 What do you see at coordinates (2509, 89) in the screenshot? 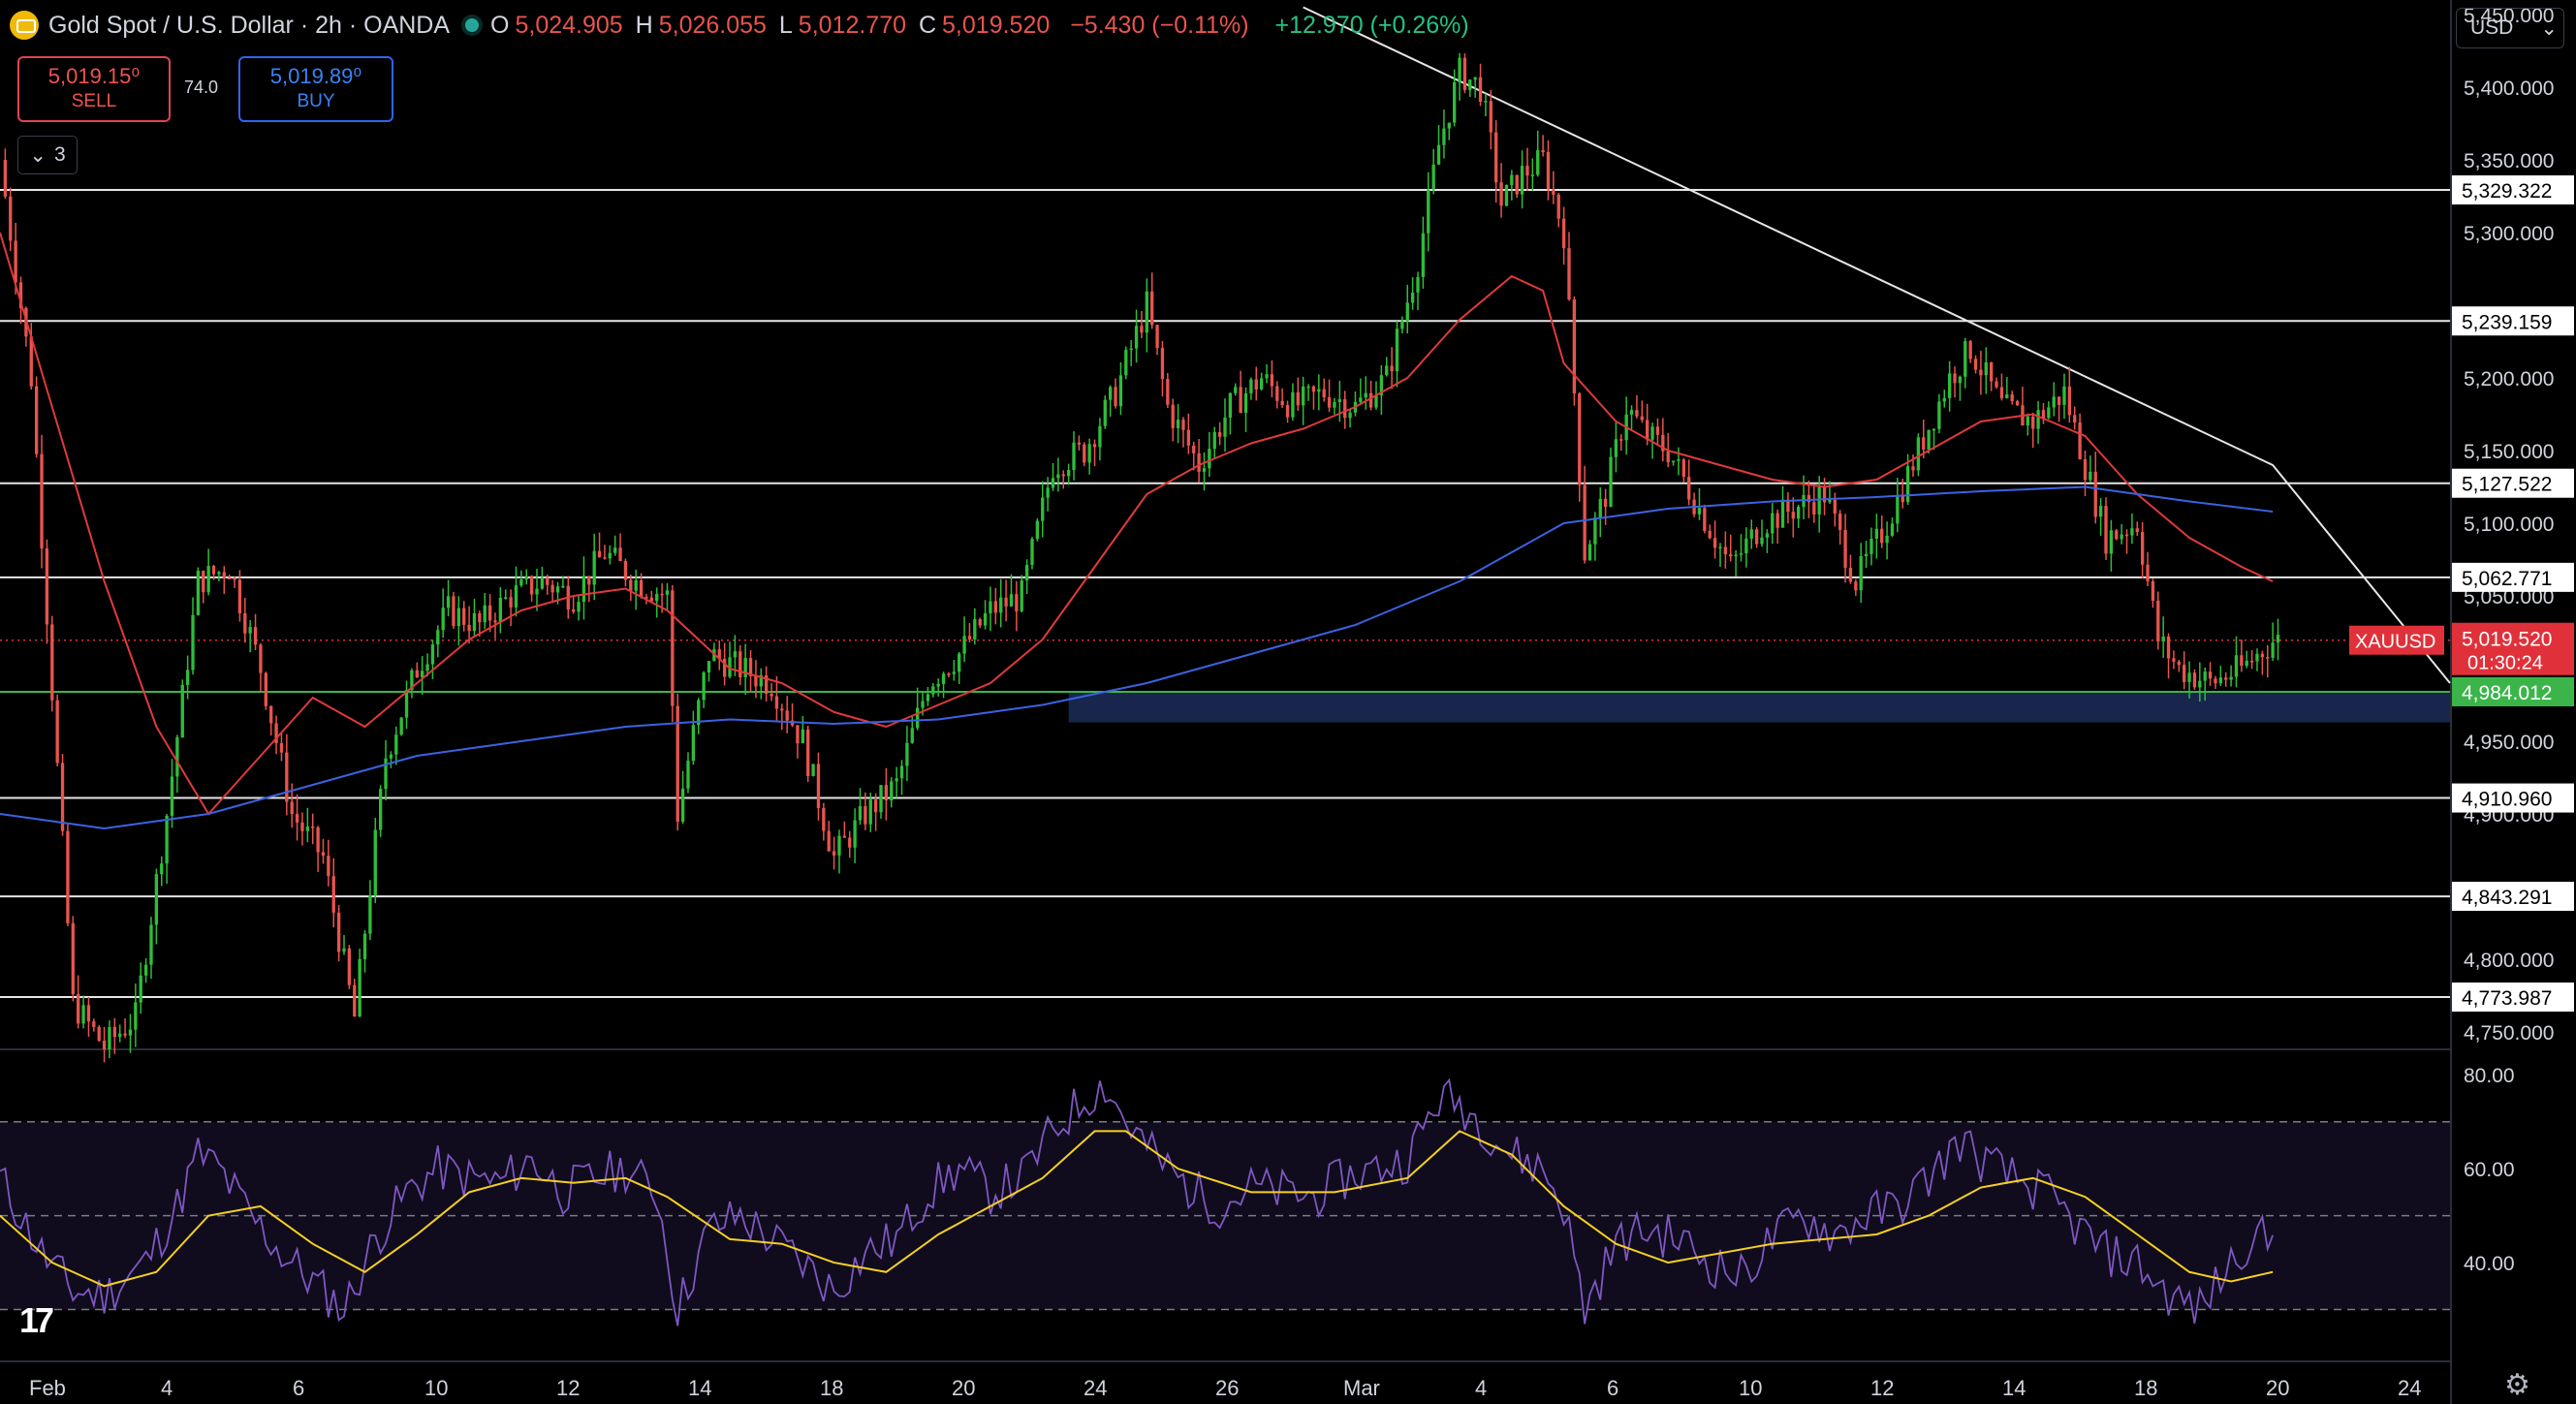
I see `price-tick-label: 5,400.000` at bounding box center [2509, 89].